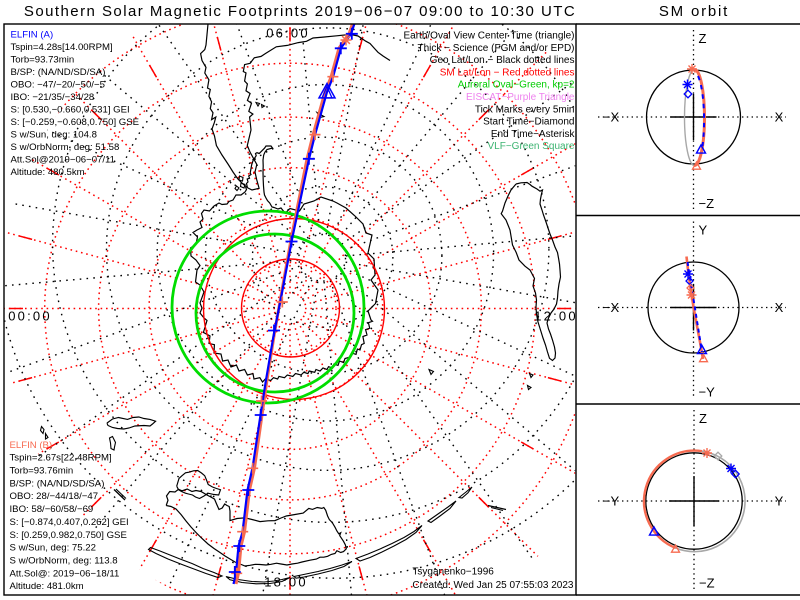 This screenshot has width=800, height=600. I want to click on svg-text: Tspin=2.67s[22.48RPM], so click(61, 458).